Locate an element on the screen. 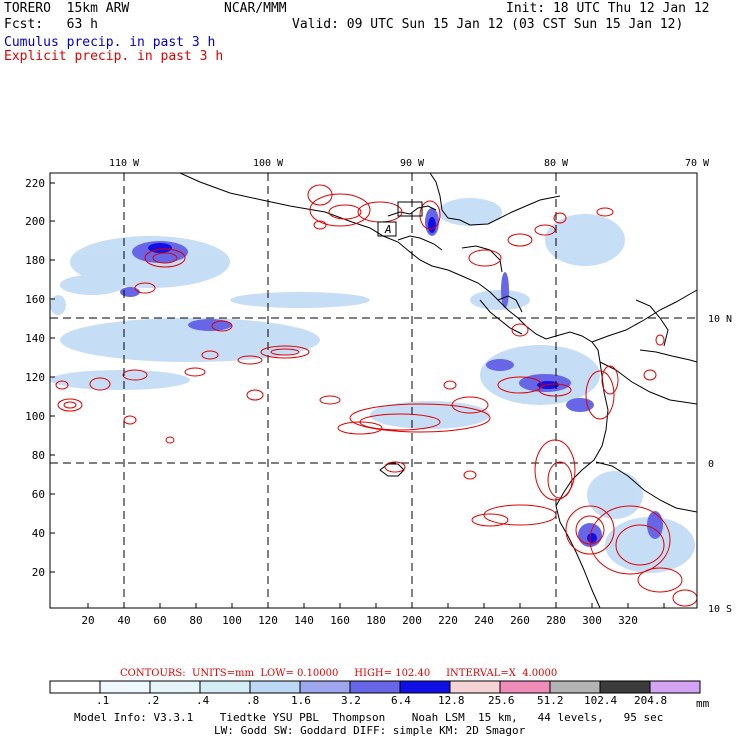 The height and width of the screenshot is (740, 740). lat-label-10s: 10 S is located at coordinates (720, 609).